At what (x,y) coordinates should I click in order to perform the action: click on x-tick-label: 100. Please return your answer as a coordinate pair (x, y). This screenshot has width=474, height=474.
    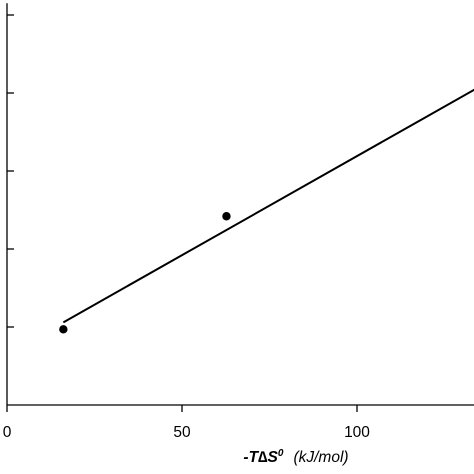
    Looking at the image, I should click on (357, 432).